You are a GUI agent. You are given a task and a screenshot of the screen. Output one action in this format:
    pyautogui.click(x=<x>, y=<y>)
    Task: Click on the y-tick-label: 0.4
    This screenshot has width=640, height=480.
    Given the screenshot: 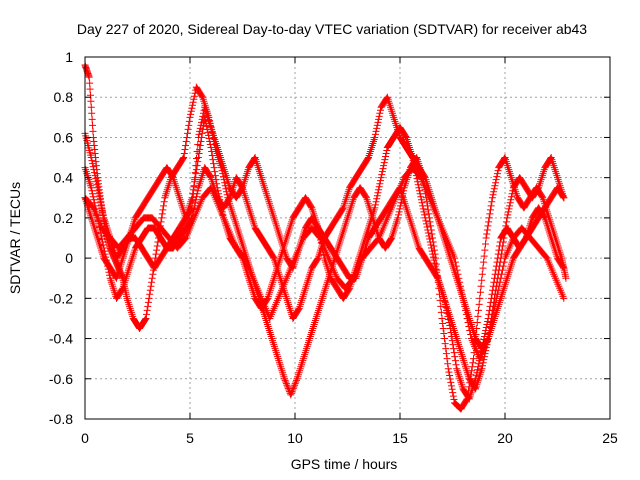 What is the action you would take?
    pyautogui.click(x=64, y=178)
    